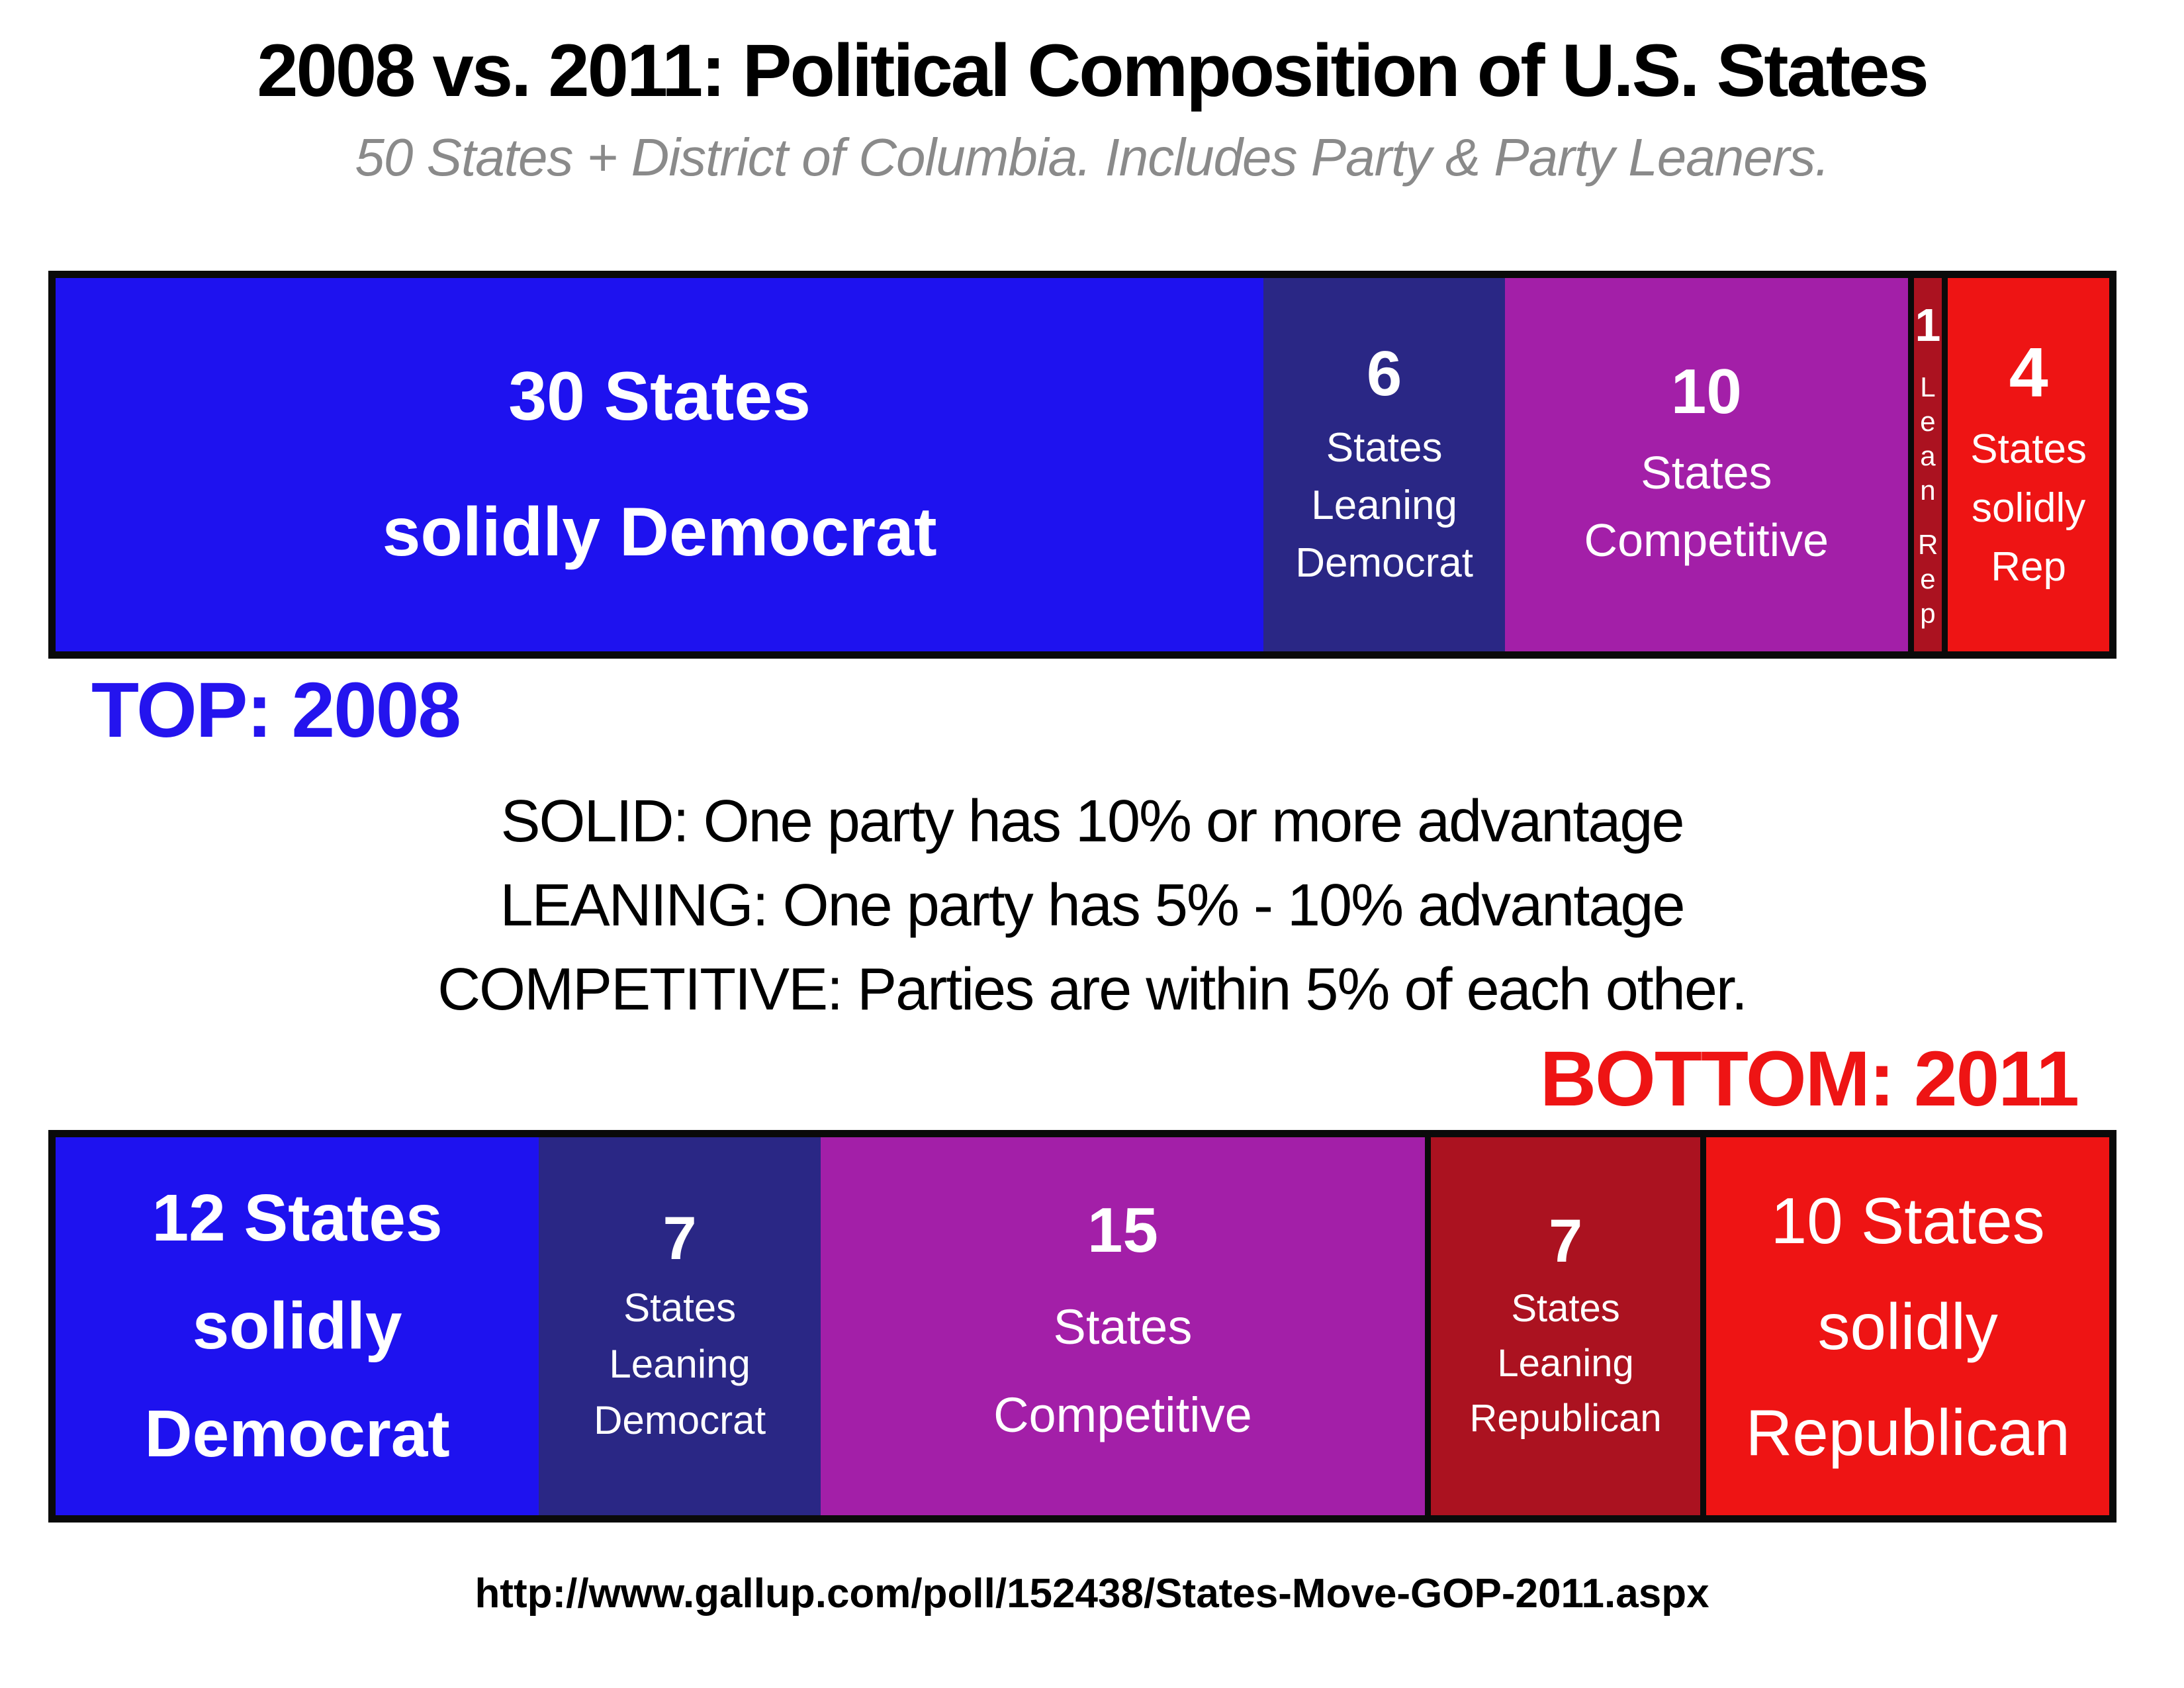 The image size is (2184, 1688). Describe the element at coordinates (1928, 438) in the screenshot. I see `segment-vertical-word: Lean` at that location.